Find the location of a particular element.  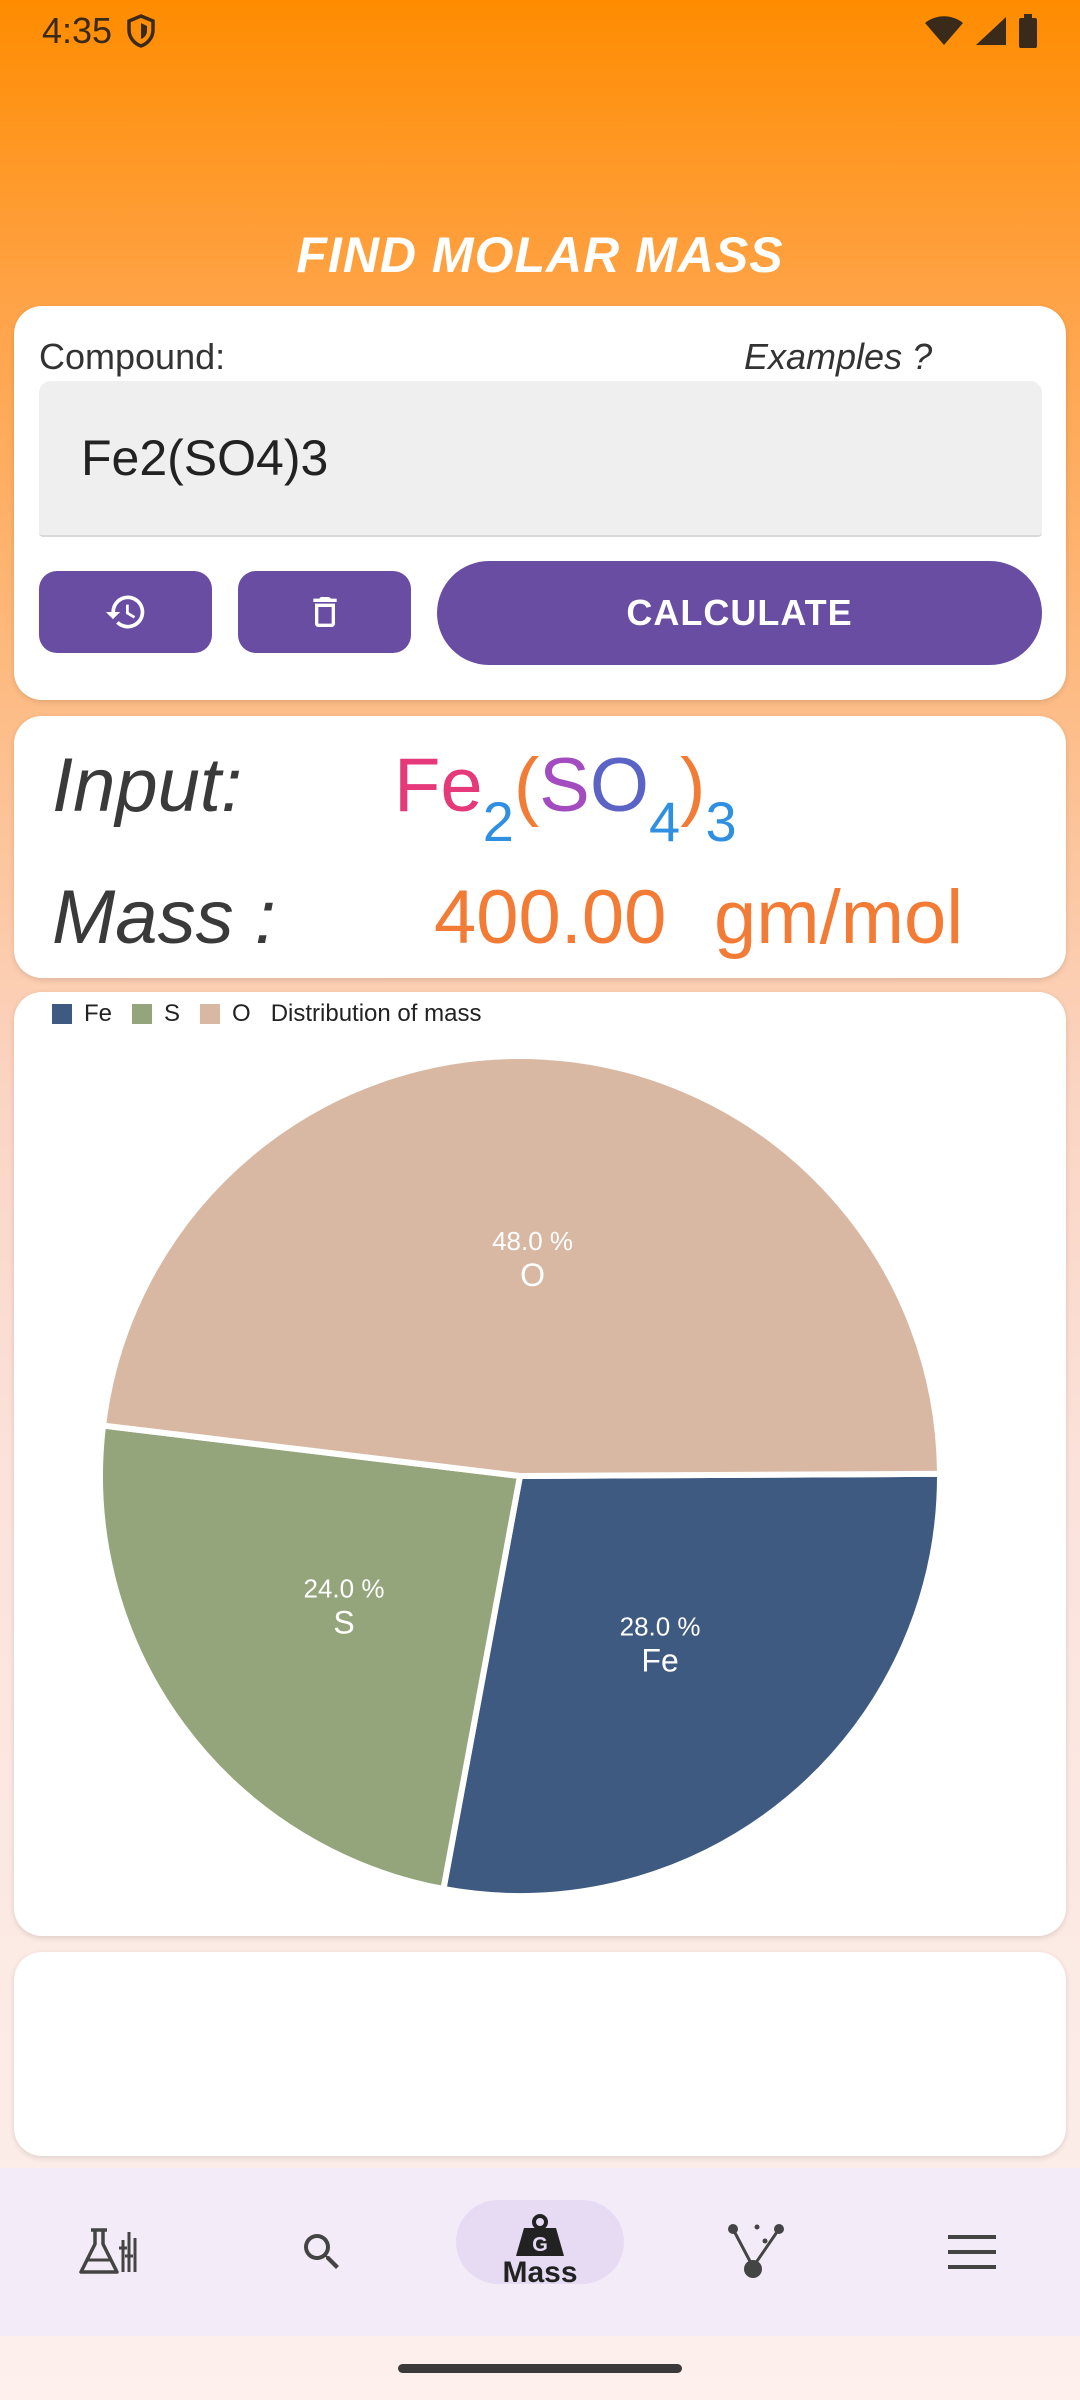

history-icon is located at coordinates (124, 612).